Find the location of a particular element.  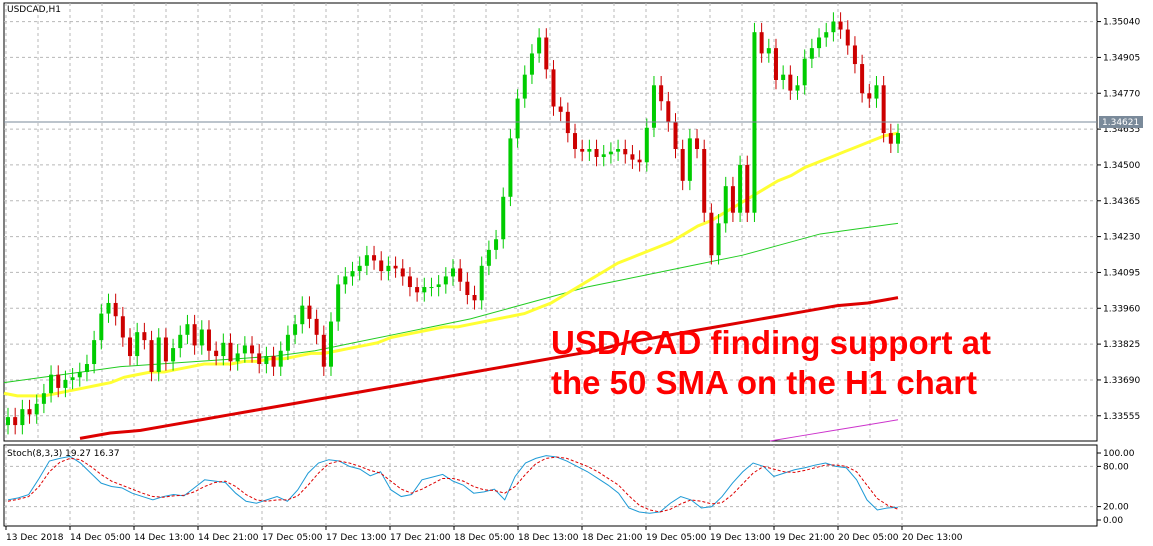

time-tick-label: 18 Dec 05:00 is located at coordinates (484, 538).